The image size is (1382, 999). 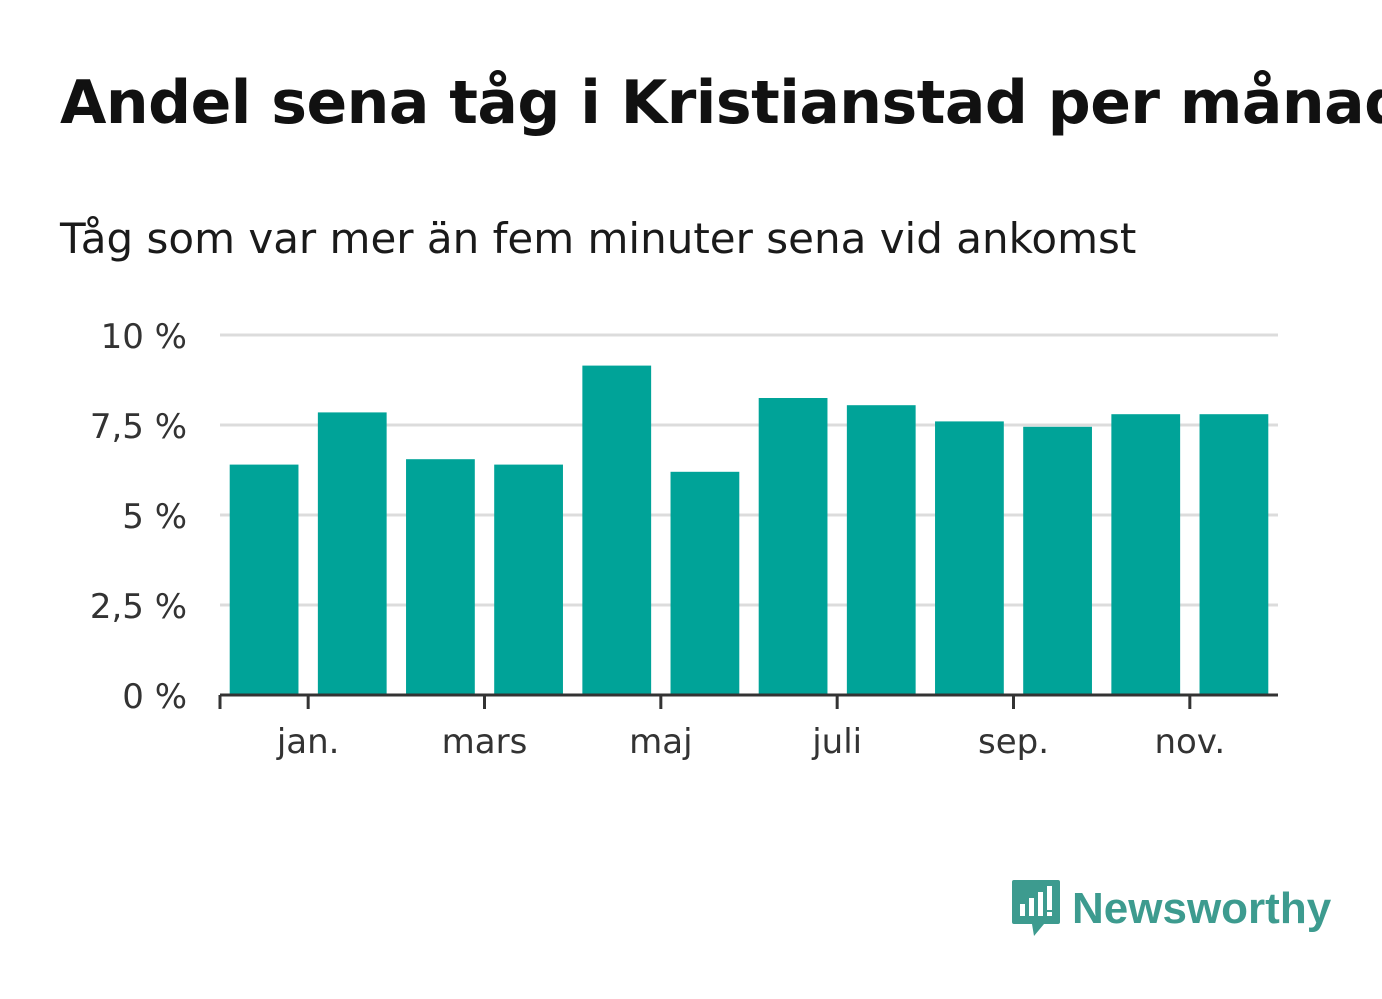 I want to click on bar-jan., so click(x=352, y=553).